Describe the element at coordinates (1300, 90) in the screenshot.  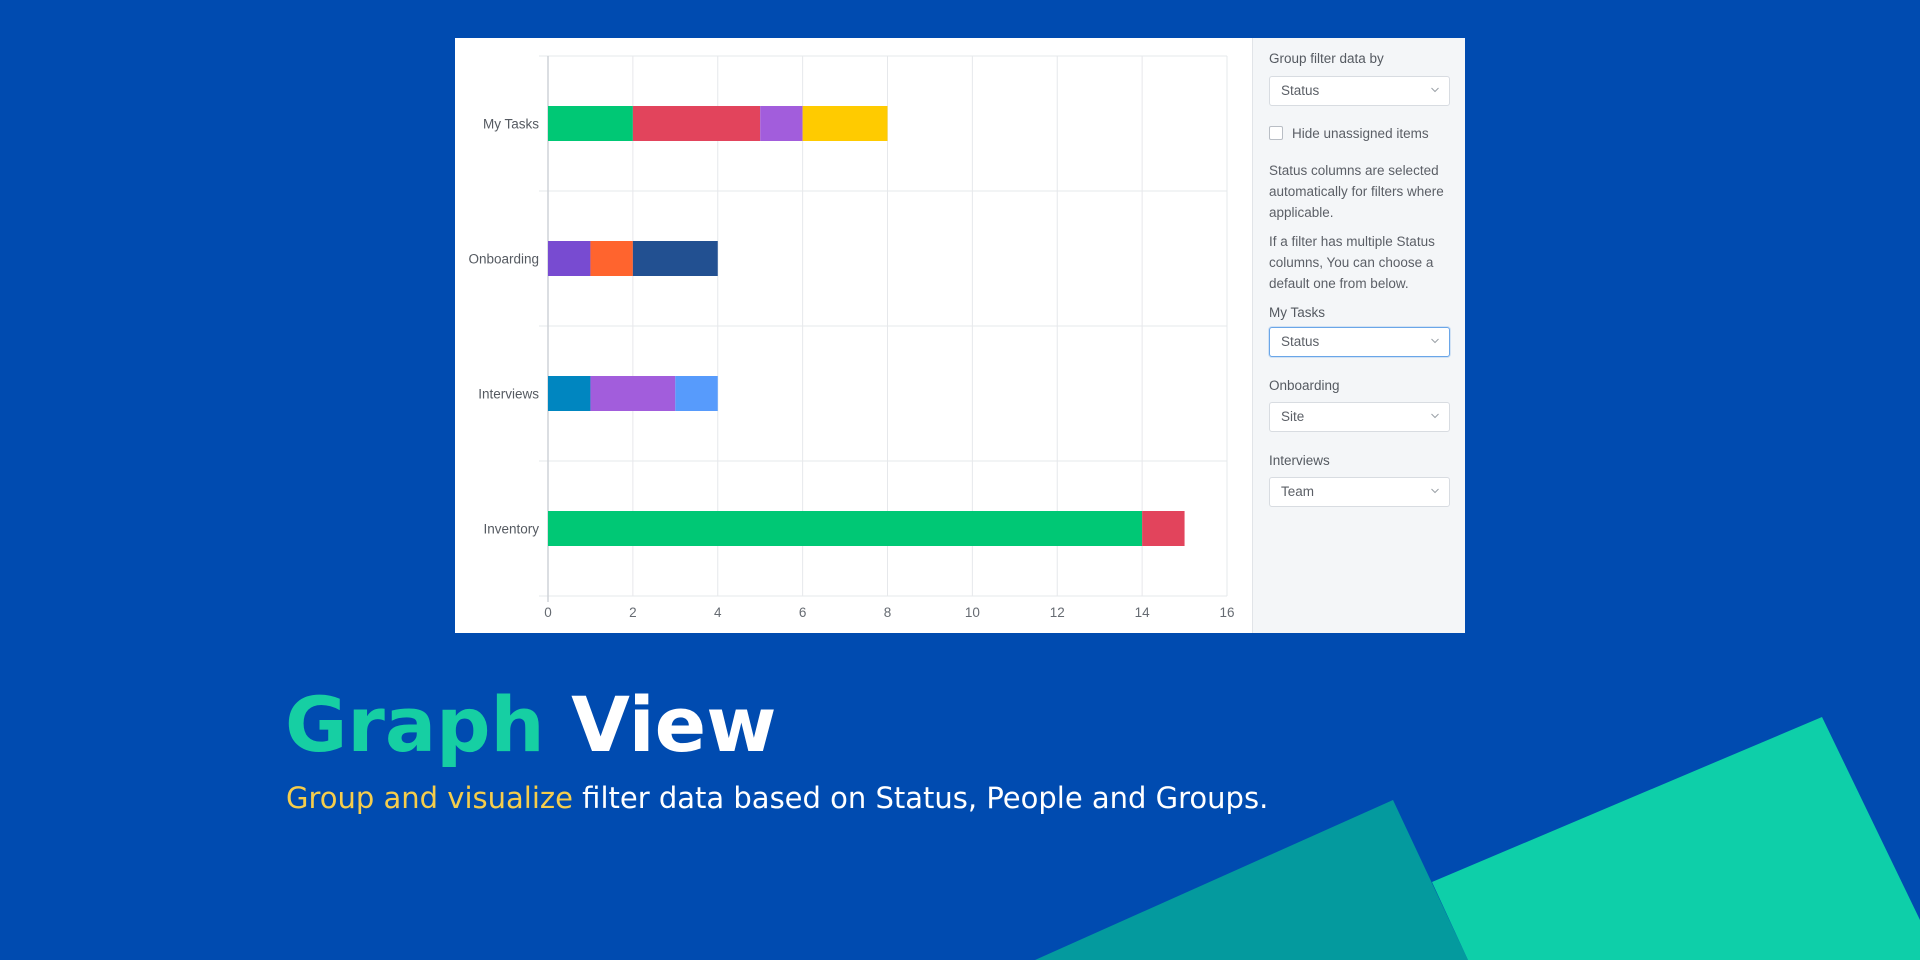
I see `group-by-select-value: Status` at that location.